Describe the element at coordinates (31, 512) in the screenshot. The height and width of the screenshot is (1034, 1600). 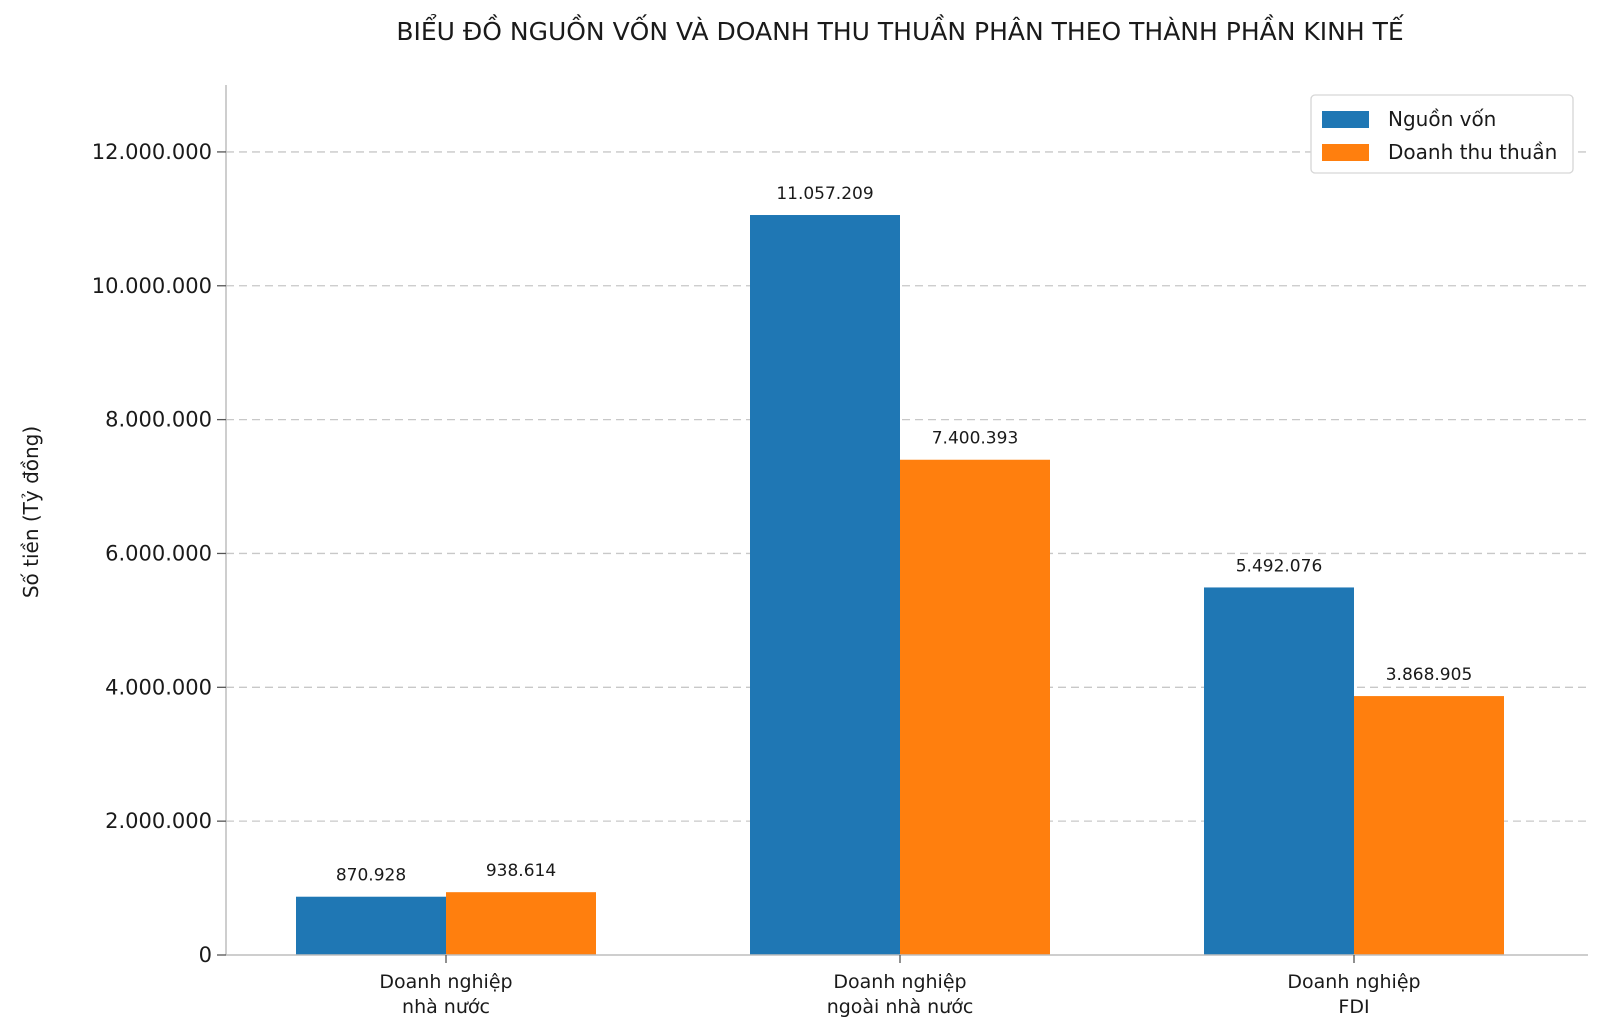
I see `y-axis-label: Số tiền (Tỷ đồng)` at that location.